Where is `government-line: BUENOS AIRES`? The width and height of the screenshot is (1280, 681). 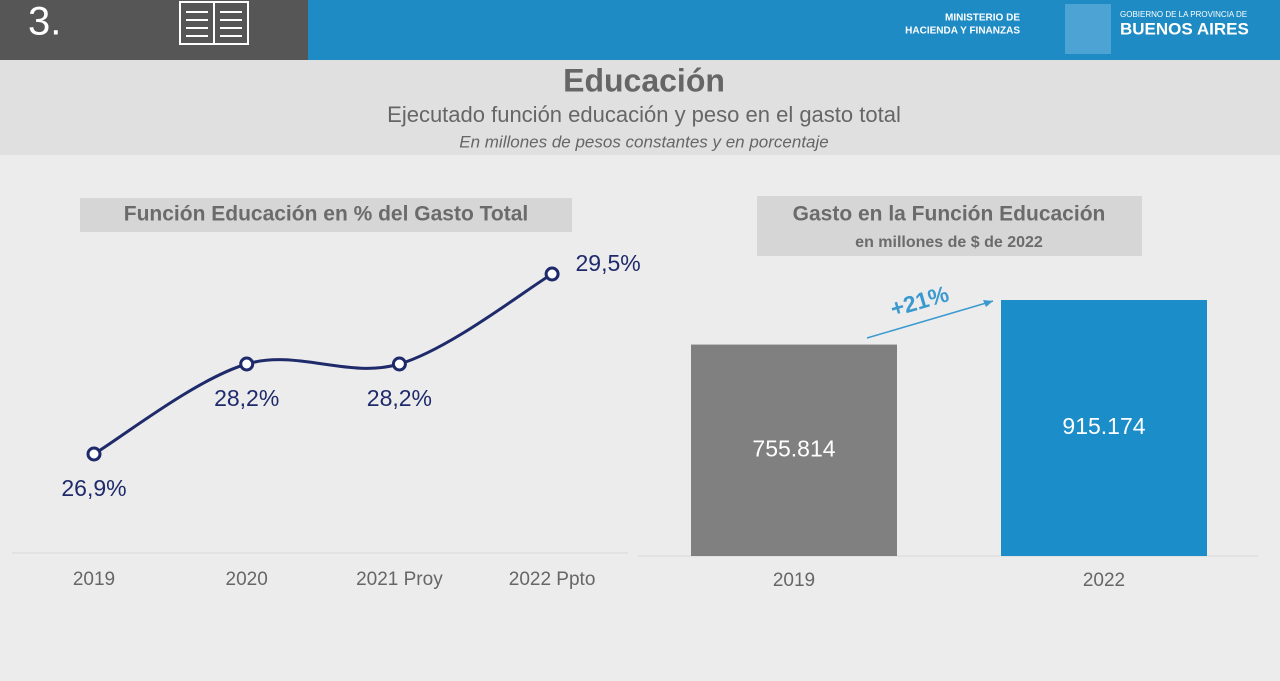
government-line: BUENOS AIRES is located at coordinates (1184, 28).